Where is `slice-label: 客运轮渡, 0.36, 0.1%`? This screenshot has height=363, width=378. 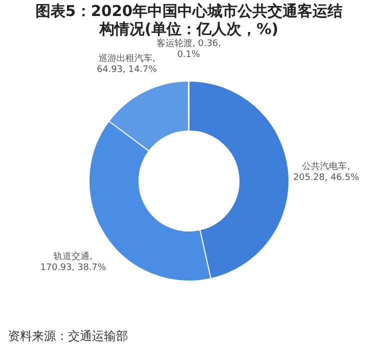 slice-label: 客运轮渡, 0.36, 0.1% is located at coordinates (188, 49).